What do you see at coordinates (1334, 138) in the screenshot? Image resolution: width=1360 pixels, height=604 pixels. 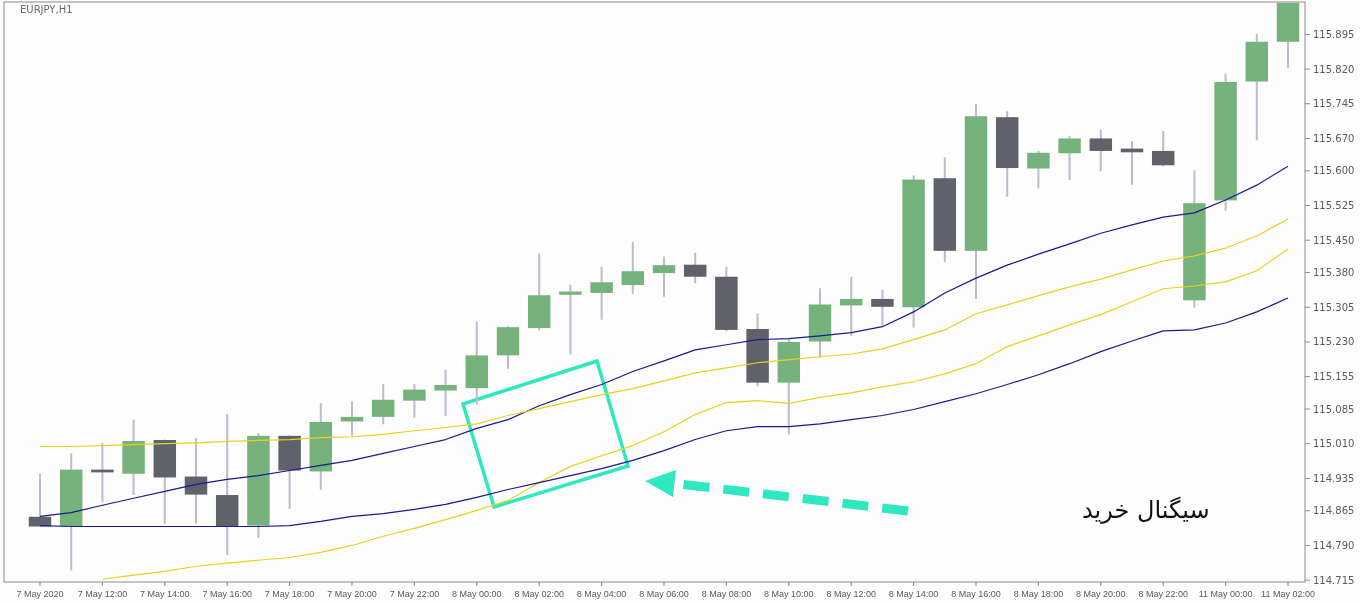 I see `y-tick-label: 115.670` at bounding box center [1334, 138].